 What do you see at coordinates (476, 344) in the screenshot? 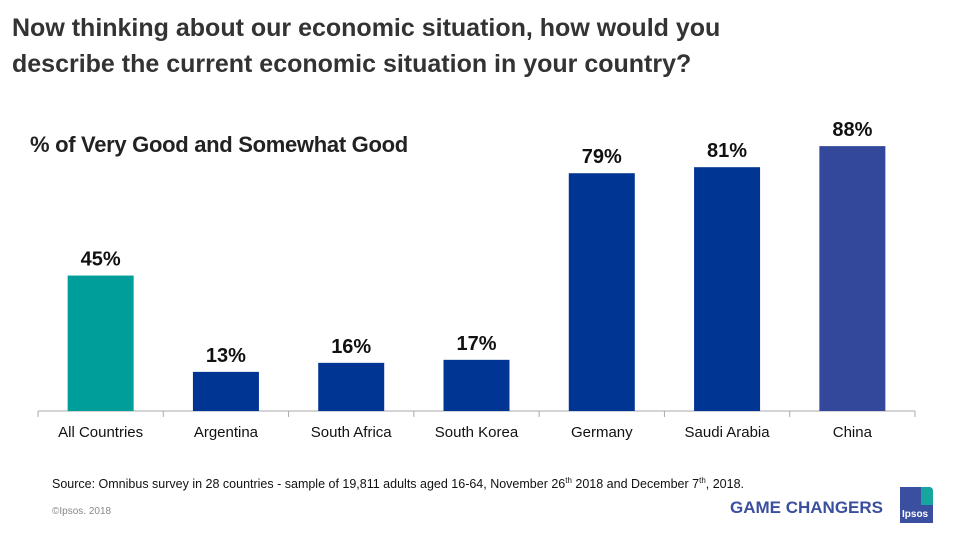
I see `data-label: 17%` at bounding box center [476, 344].